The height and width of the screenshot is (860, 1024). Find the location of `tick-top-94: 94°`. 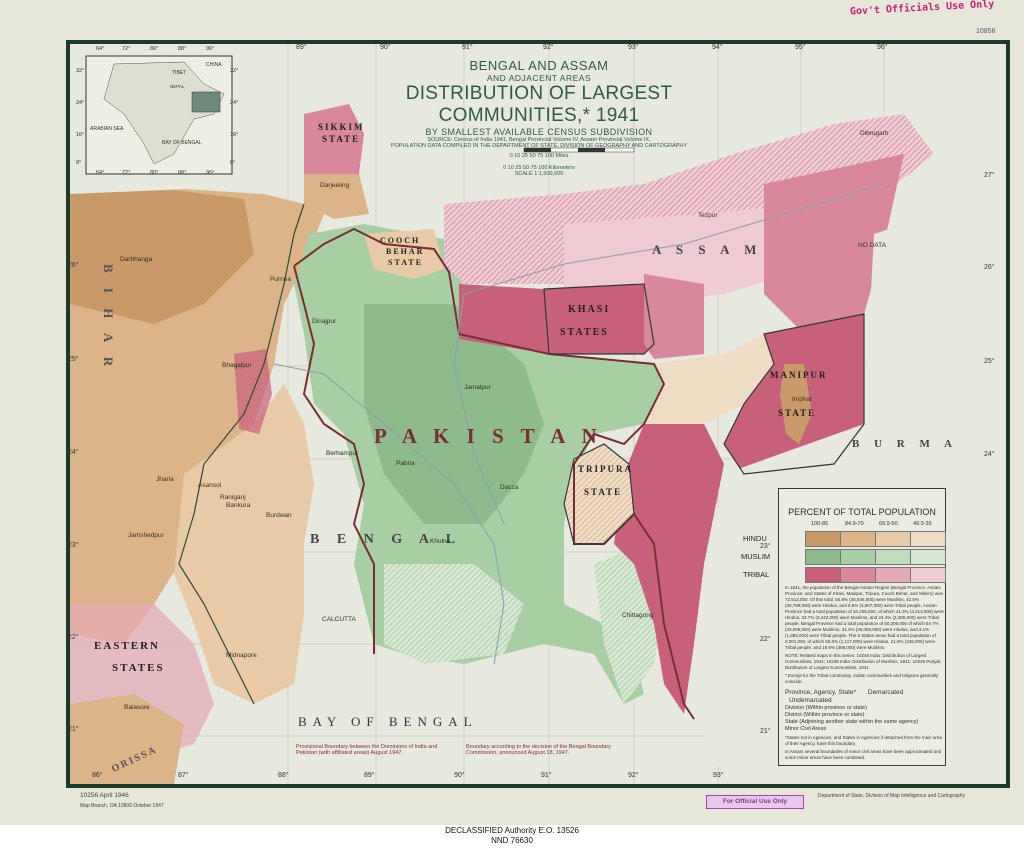

tick-top-94: 94° is located at coordinates (717, 47).